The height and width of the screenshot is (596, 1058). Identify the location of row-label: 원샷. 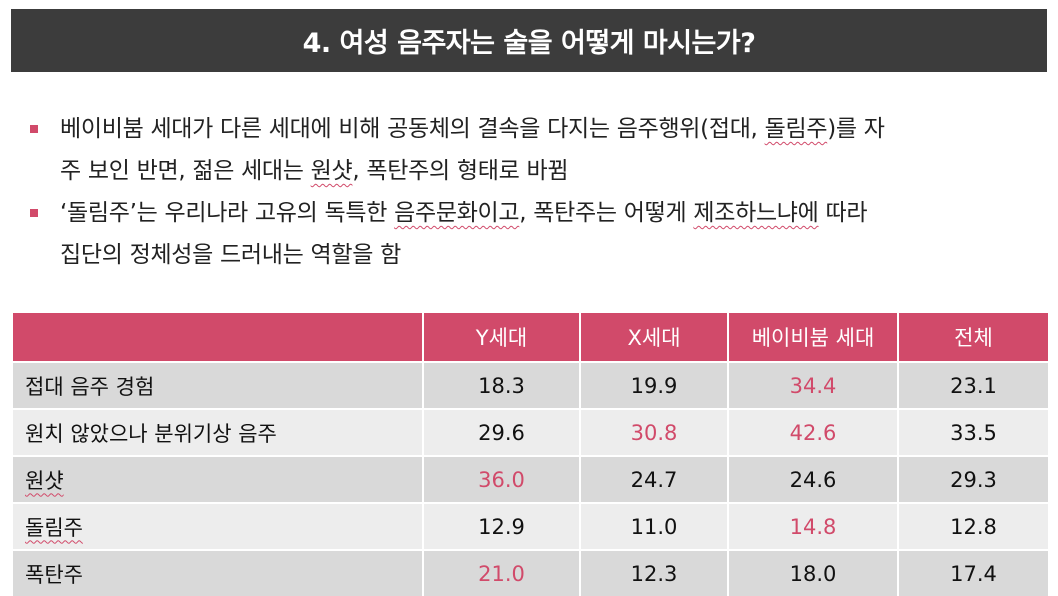
(218, 479).